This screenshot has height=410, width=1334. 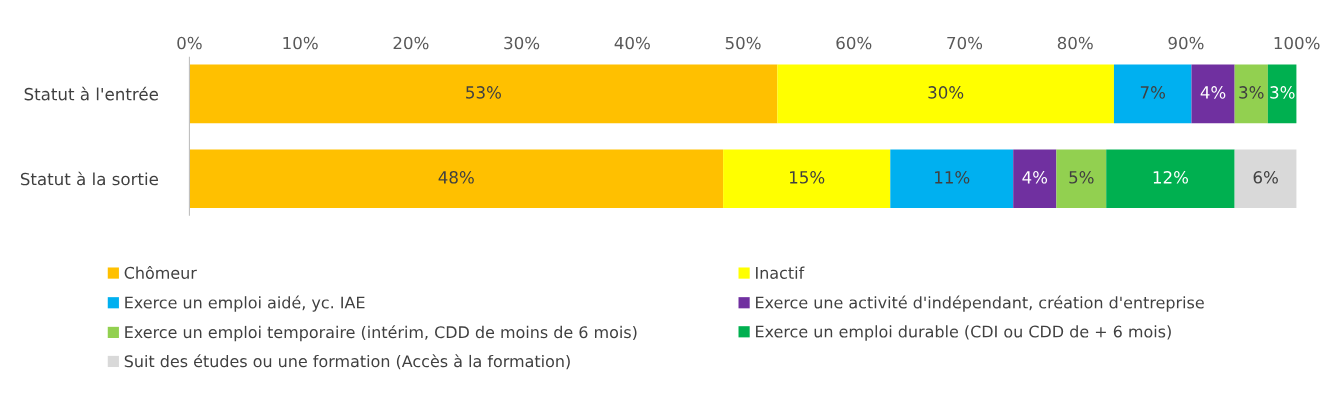 What do you see at coordinates (189, 43) in the screenshot?
I see `x-tick-label: 0%` at bounding box center [189, 43].